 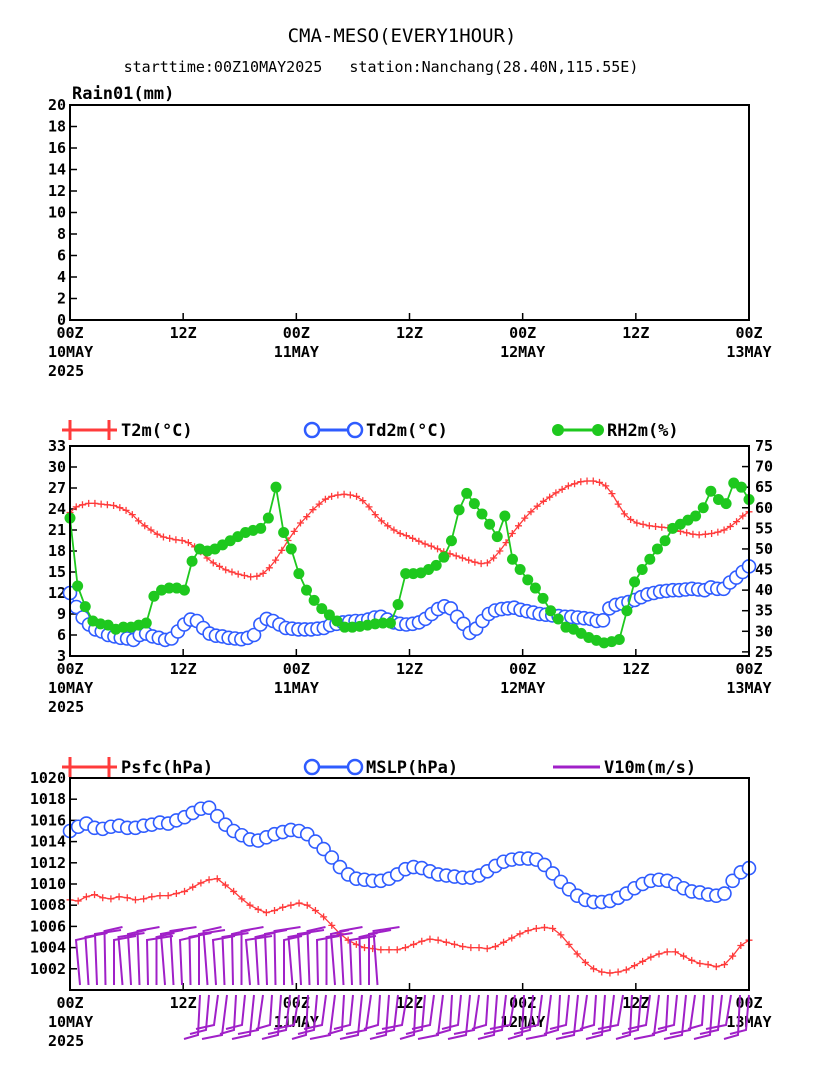 I want to click on y-tick-label: 0, so click(x=61, y=320).